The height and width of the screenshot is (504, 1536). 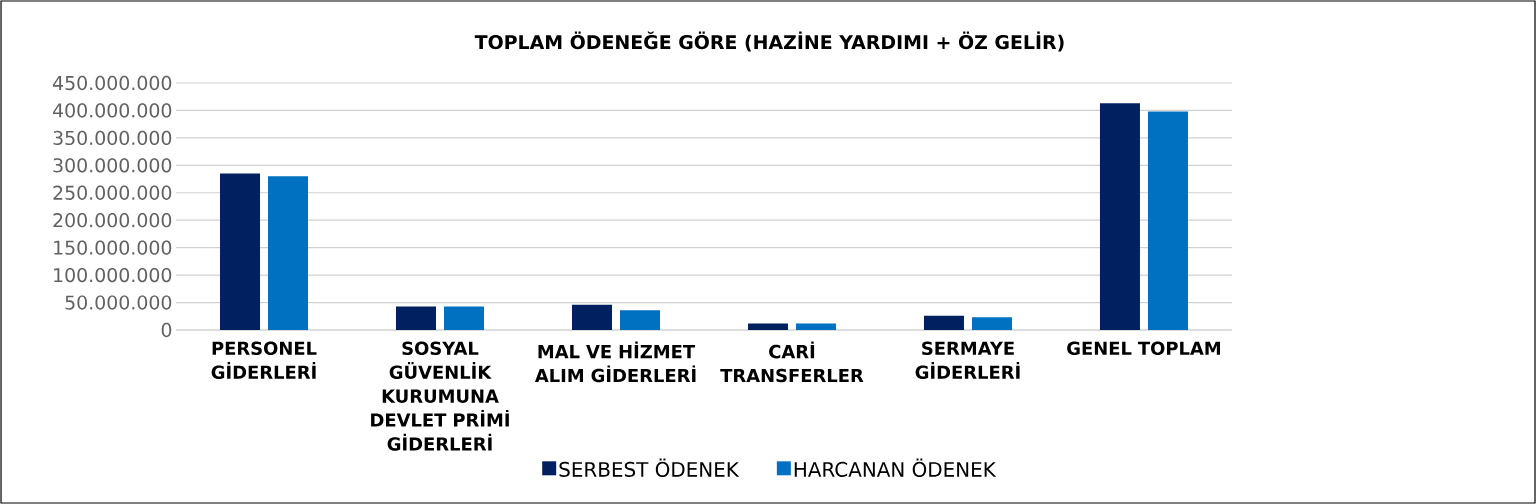 What do you see at coordinates (440, 396) in the screenshot?
I see `x-tick-label: SOSYAL GÜVENLİK KURUMUNA DEVLET PRİMİ GİDERLERİ` at bounding box center [440, 396].